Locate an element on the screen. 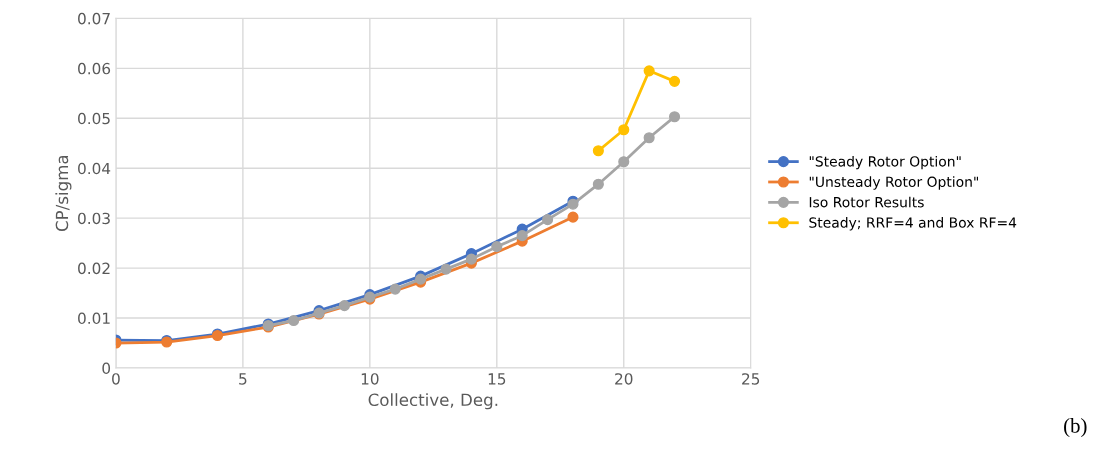 The width and height of the screenshot is (1104, 460). x-tick-label: 25 is located at coordinates (751, 379).